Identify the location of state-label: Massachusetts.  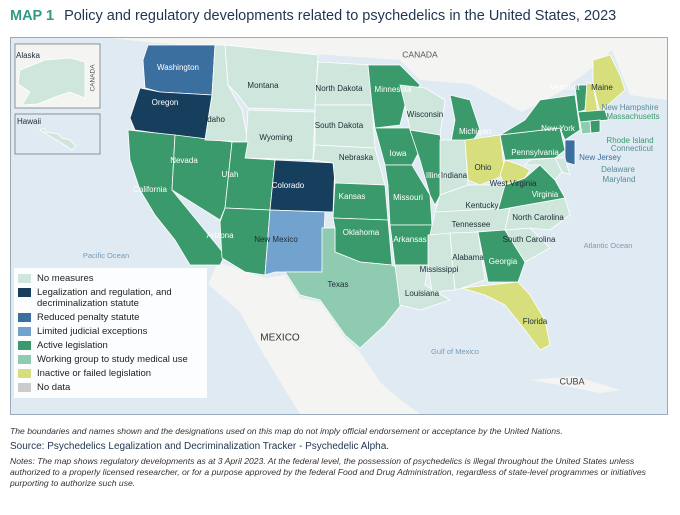
(632, 116).